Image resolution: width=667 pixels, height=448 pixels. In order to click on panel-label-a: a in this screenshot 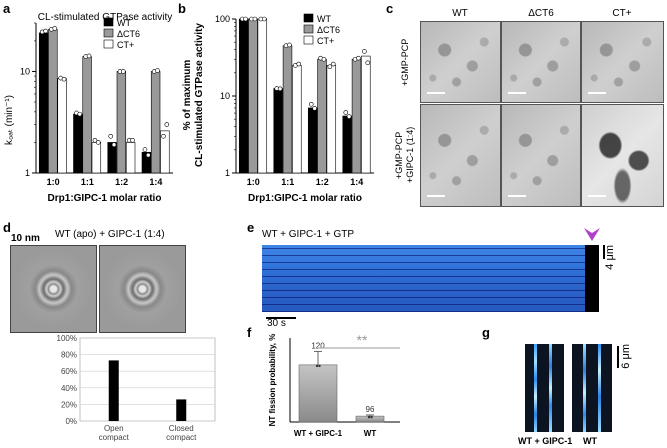, I will do `click(7, 8)`.